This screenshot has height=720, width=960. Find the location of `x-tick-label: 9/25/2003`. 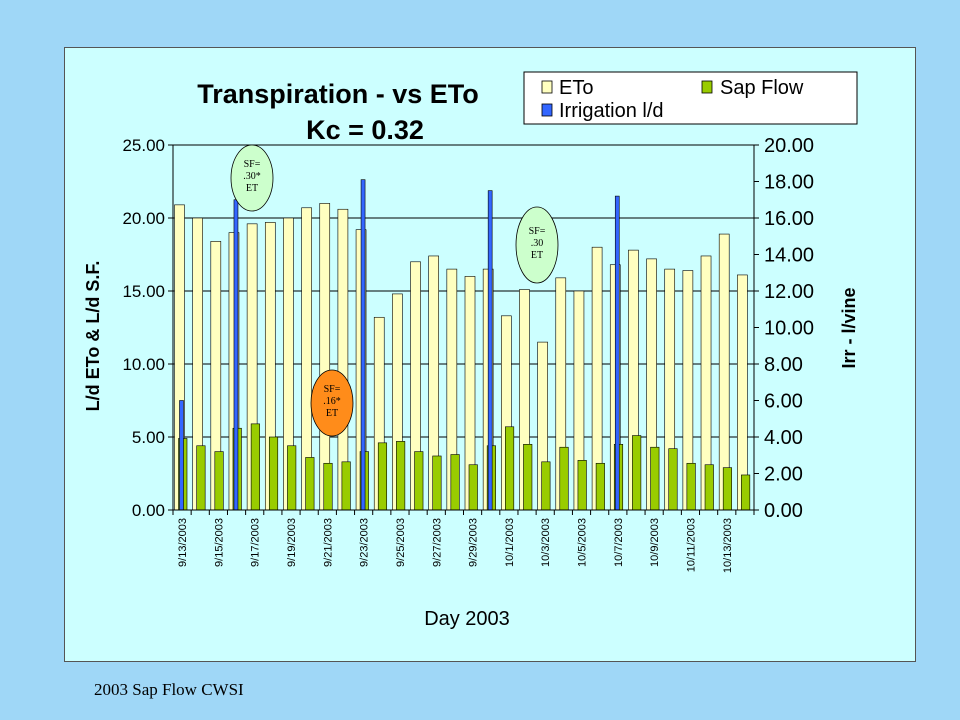

x-tick-label: 9/25/2003 is located at coordinates (401, 542).